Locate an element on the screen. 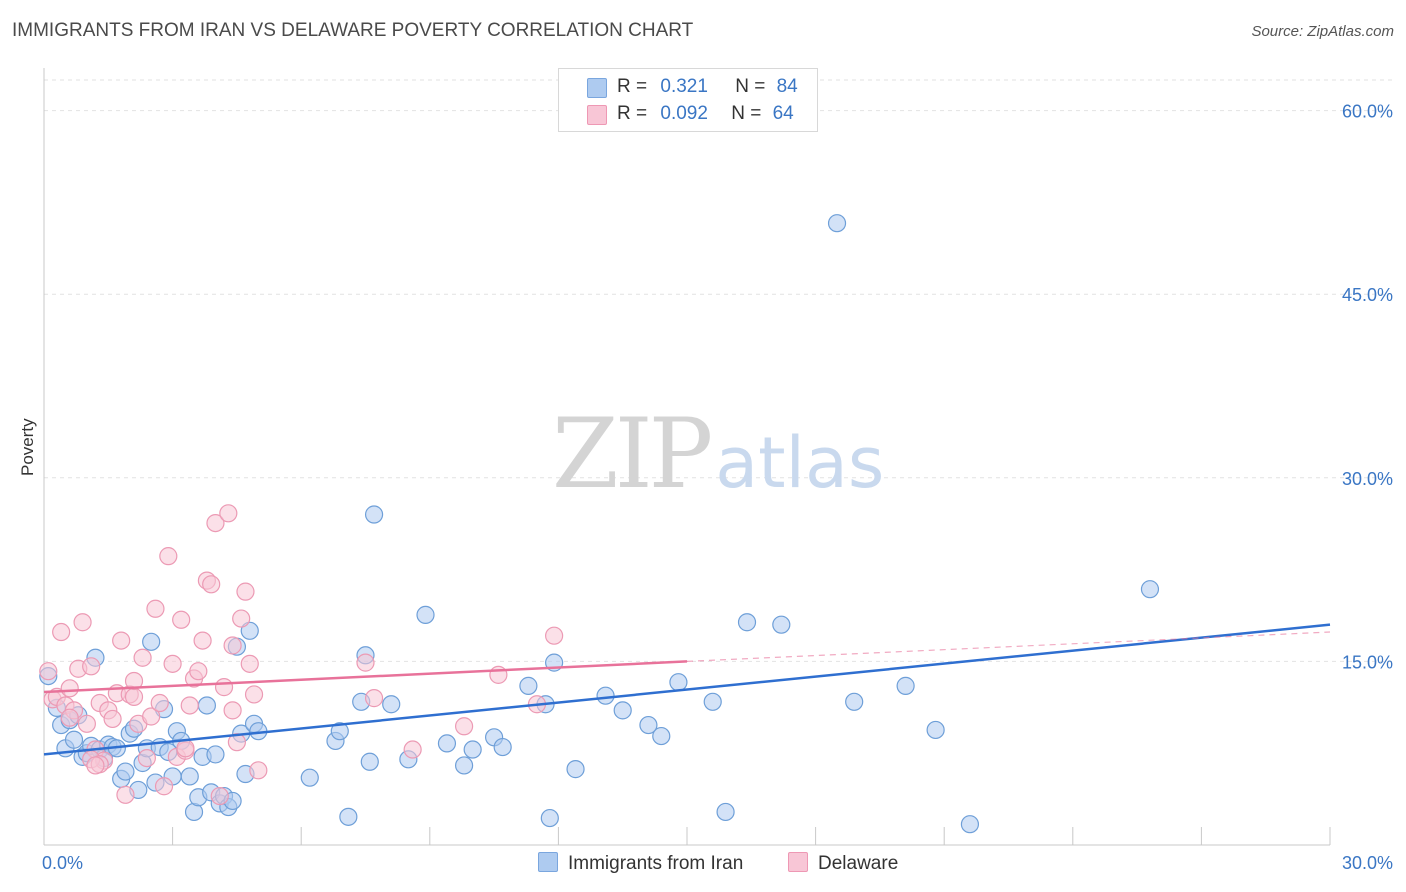 The image size is (1406, 892). bottom-legend-swatch-delaware is located at coordinates (798, 862).